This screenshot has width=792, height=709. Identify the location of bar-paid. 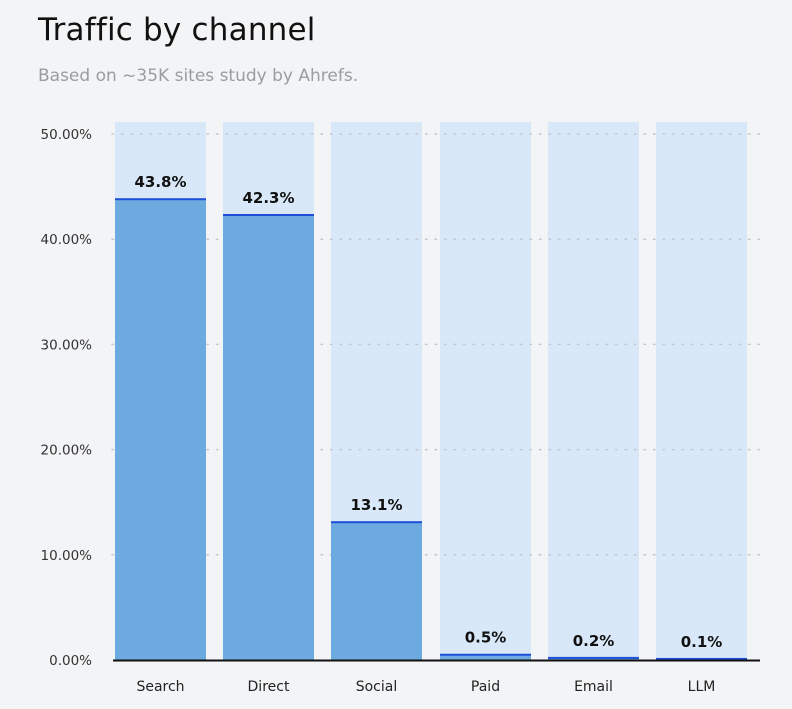
(485, 657).